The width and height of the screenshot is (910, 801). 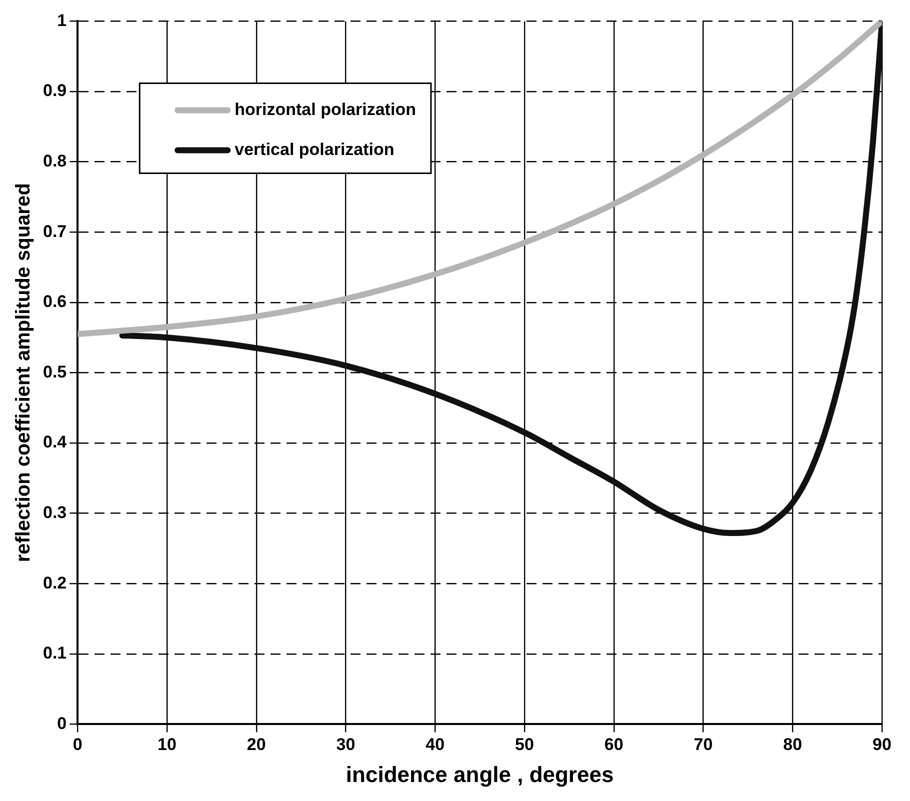 I want to click on y-tick-label: 0.2, so click(x=54, y=582).